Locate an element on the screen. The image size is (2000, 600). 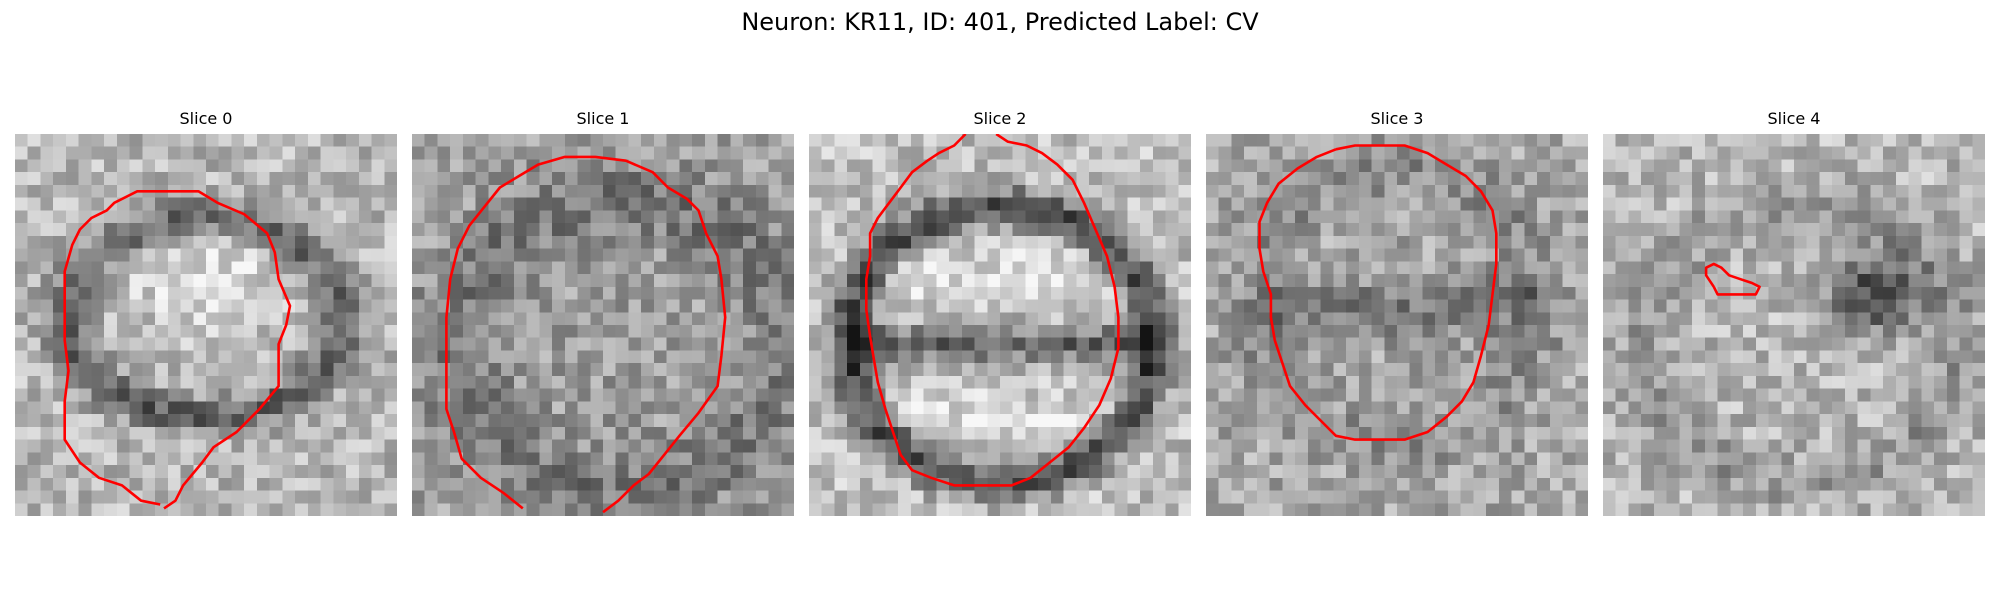
slice-panel-0: Slice 0 is located at coordinates (206, 312).